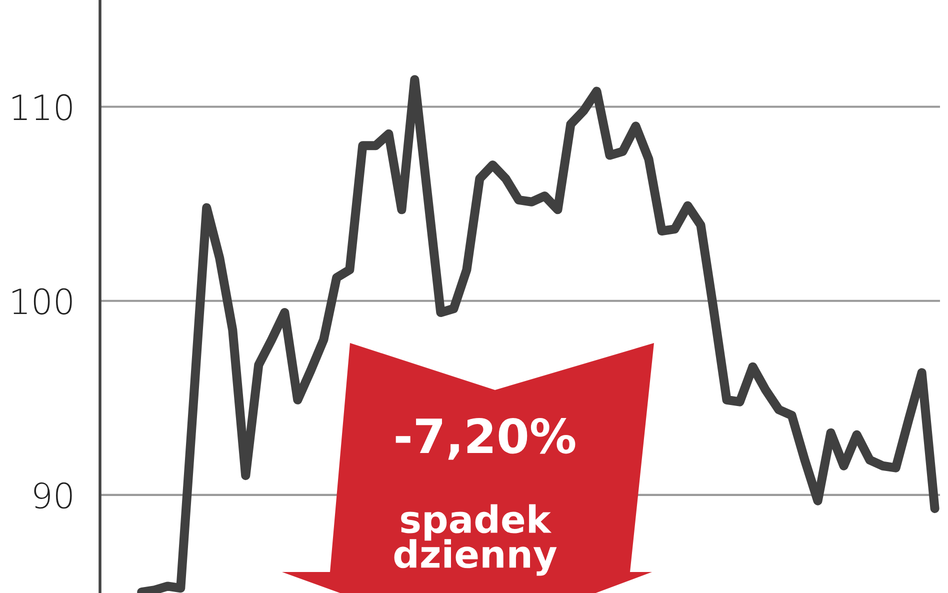  Describe the element at coordinates (475, 540) in the screenshot. I see `annotation: spadek dzienny` at that location.